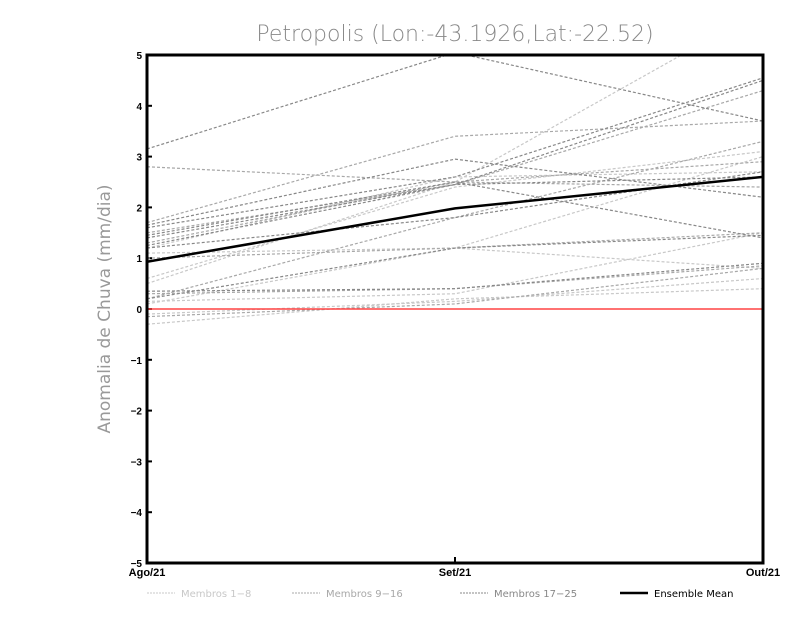  Describe the element at coordinates (364, 594) in the screenshot. I see `legend-label-group2: Membros 9−16` at that location.